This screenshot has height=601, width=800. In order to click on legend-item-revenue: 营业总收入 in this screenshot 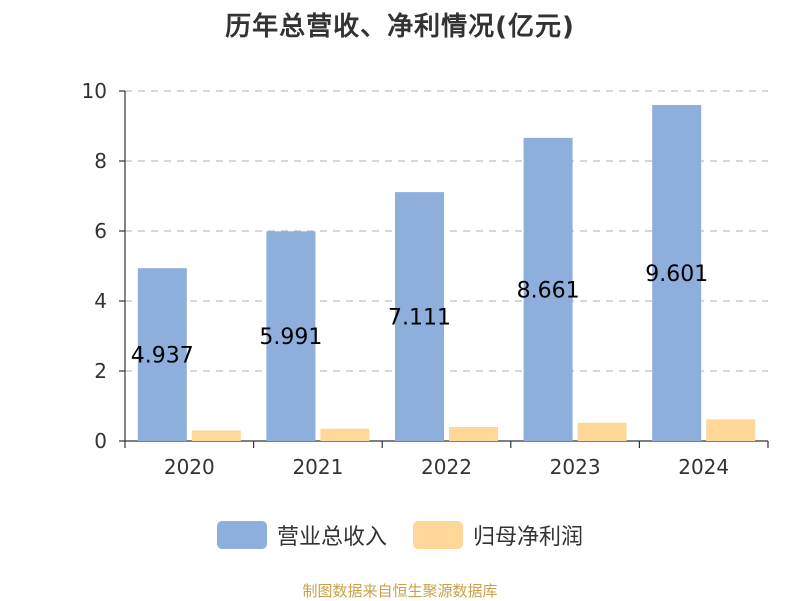, I will do `click(301, 535)`.